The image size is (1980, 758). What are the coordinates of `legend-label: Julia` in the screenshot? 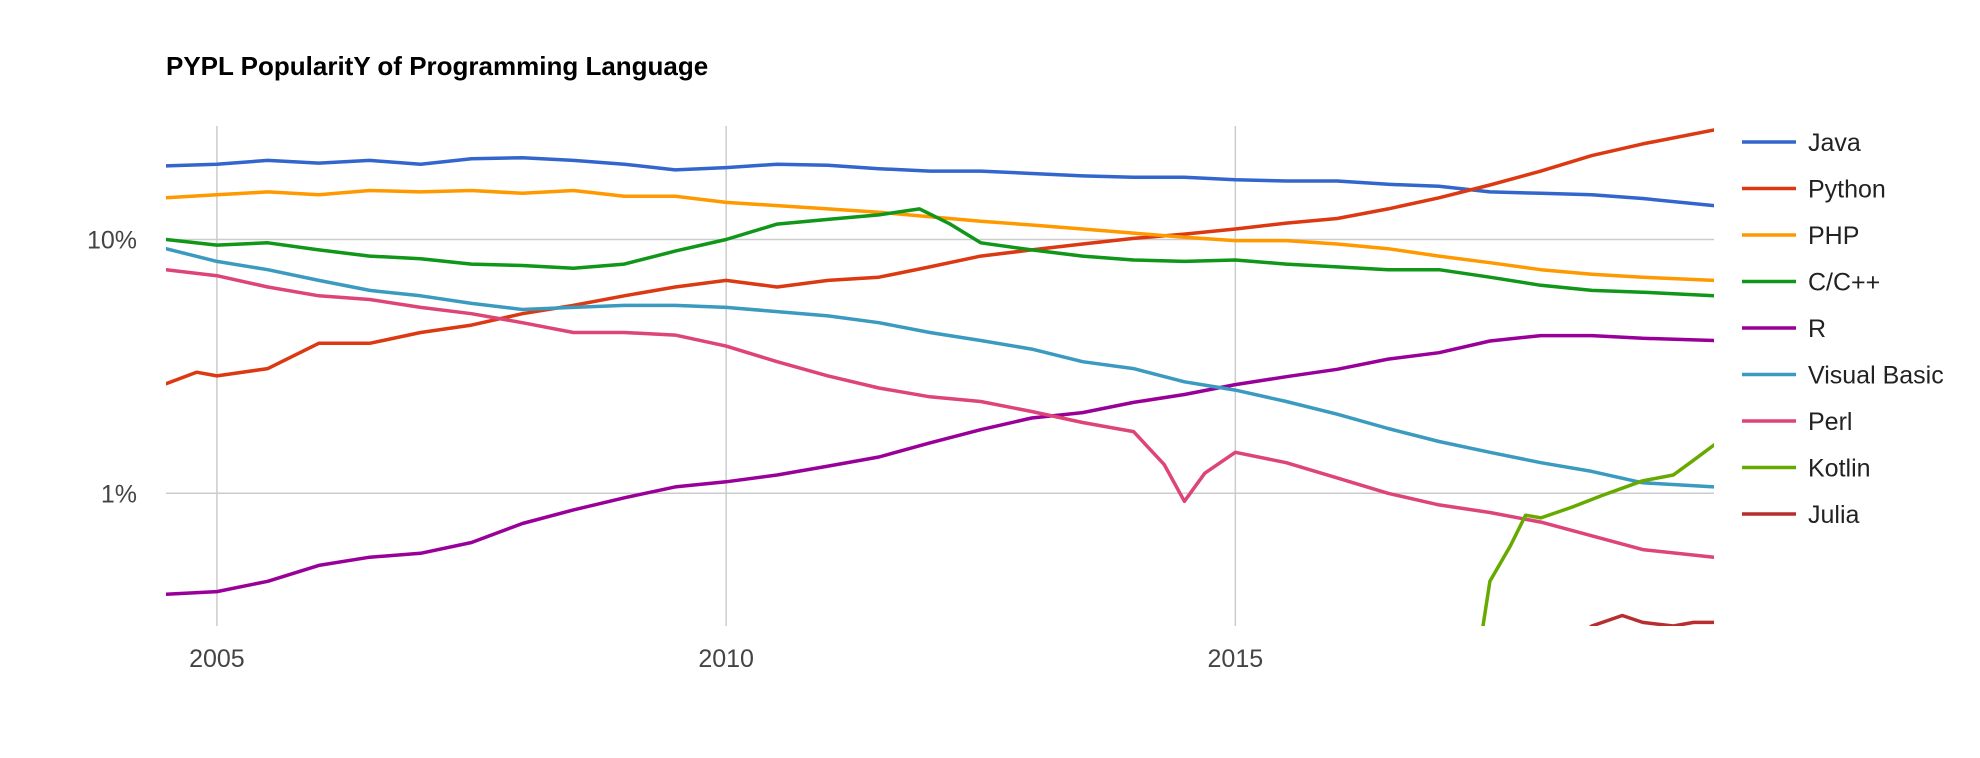 It's located at (1834, 515).